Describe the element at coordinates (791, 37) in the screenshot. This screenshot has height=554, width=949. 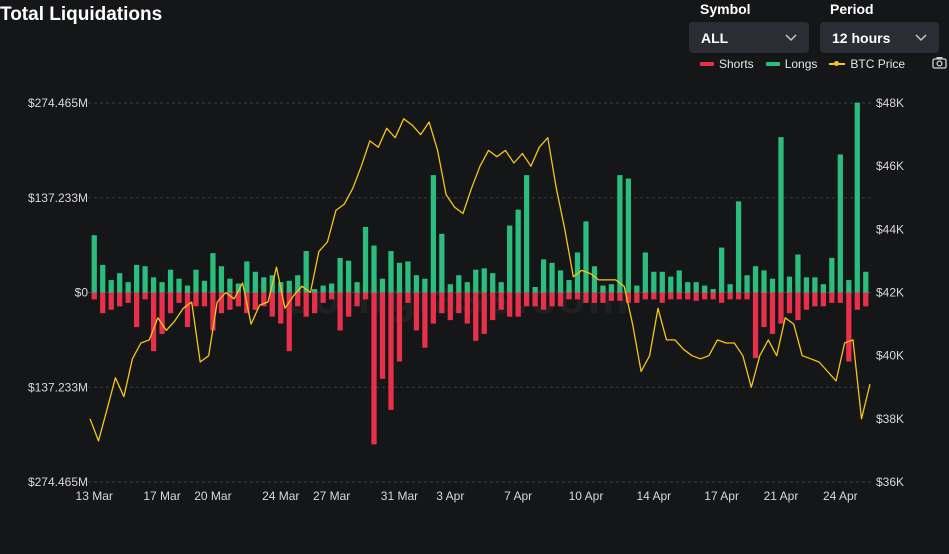
I see `chevron-down-icon` at that location.